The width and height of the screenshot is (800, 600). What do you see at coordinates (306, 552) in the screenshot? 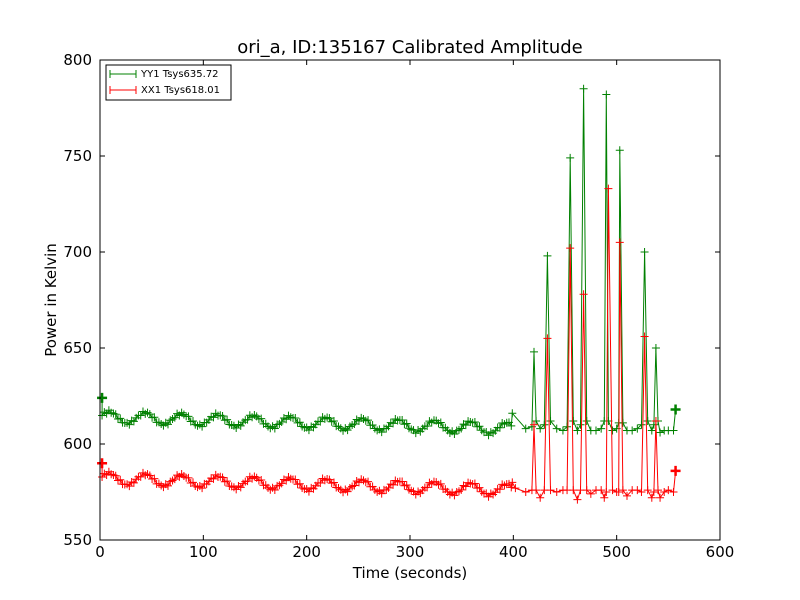
I see `x-tick-label: 200` at bounding box center [306, 552].